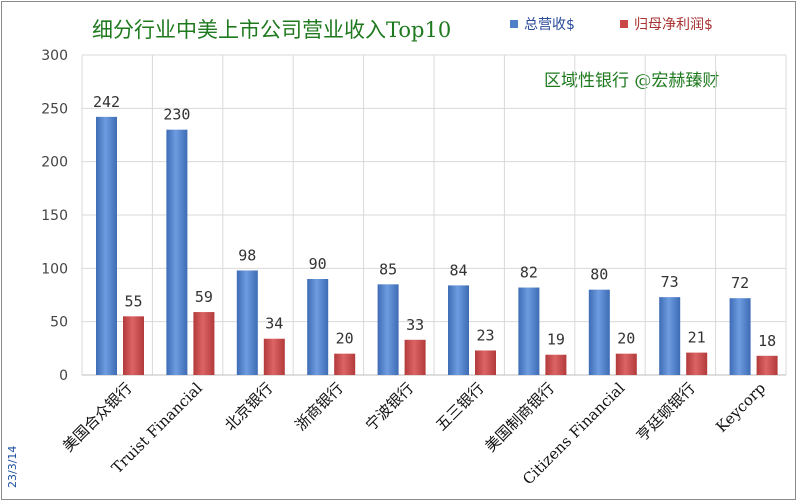  Describe the element at coordinates (740, 407) in the screenshot. I see `category-label: Keycorp` at that location.